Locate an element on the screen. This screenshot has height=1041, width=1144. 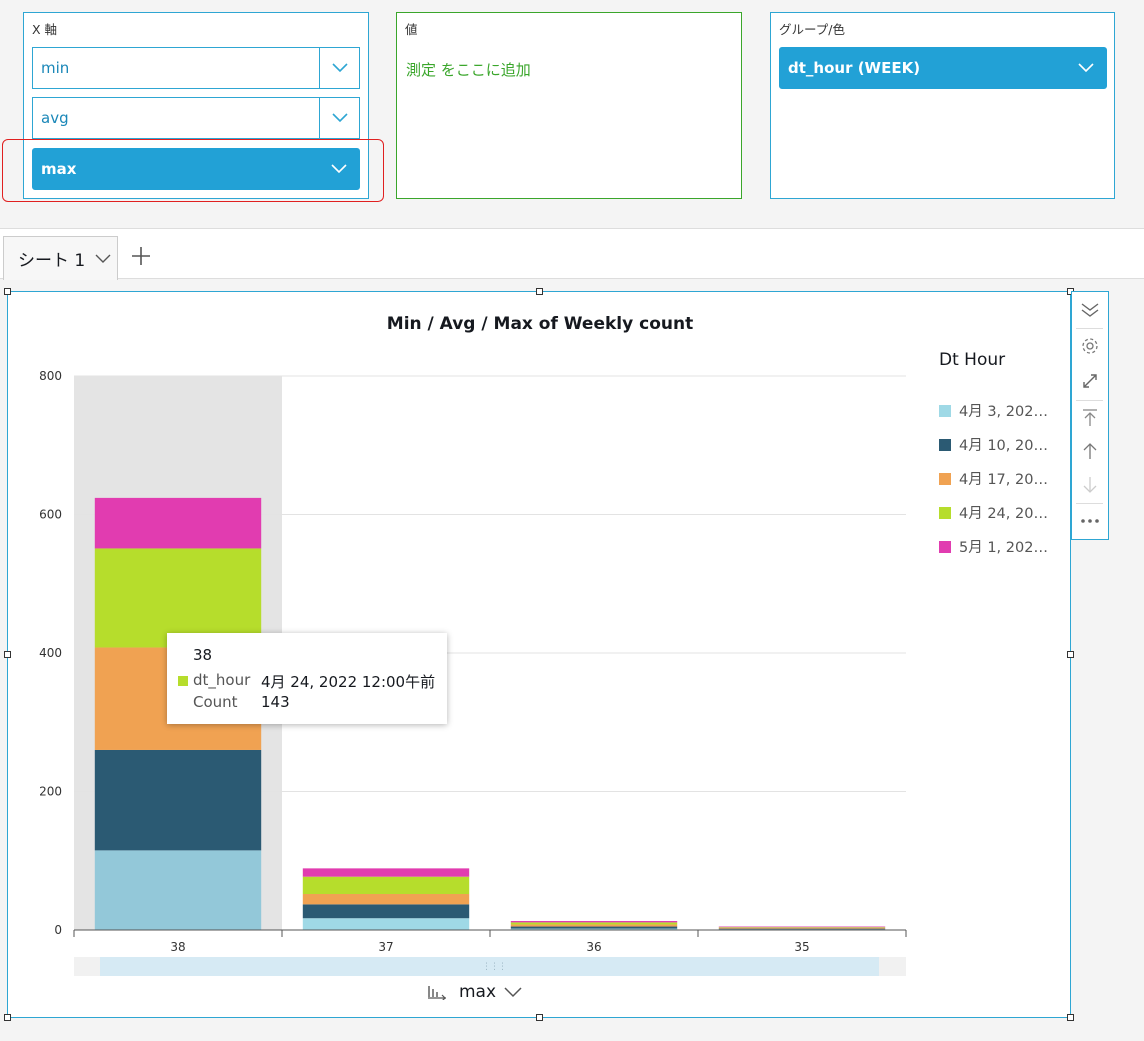
x-axis-selector: max is located at coordinates (474, 992).